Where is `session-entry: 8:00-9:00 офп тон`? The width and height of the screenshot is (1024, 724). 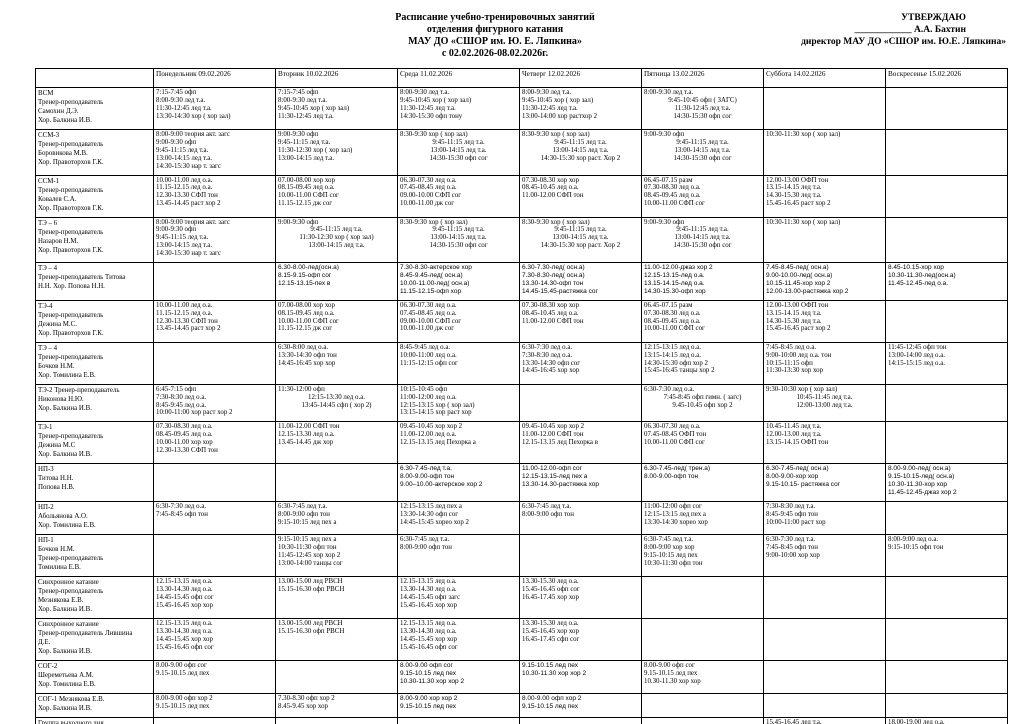 session-entry: 8:00-9:00 офп тон is located at coordinates (548, 514).